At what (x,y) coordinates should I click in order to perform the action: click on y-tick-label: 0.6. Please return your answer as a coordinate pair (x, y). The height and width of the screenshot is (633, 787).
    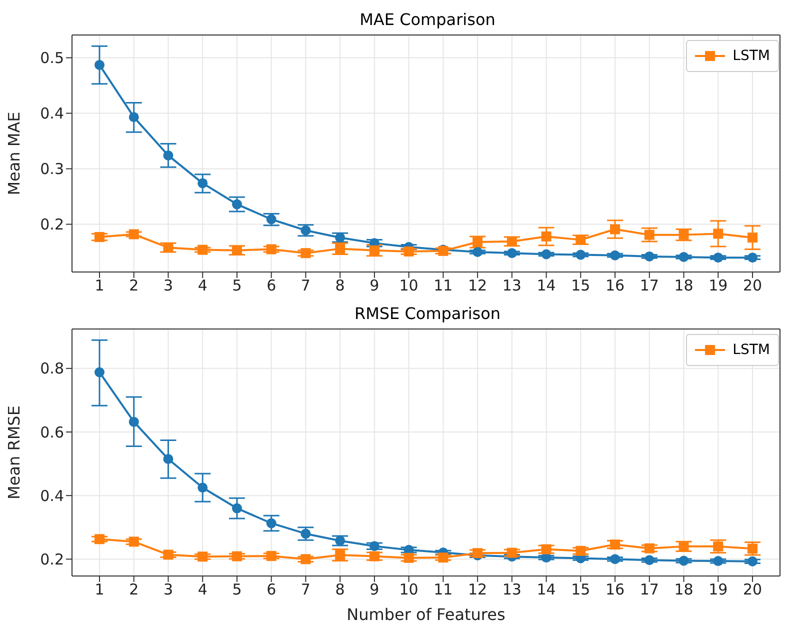
    Looking at the image, I should click on (52, 432).